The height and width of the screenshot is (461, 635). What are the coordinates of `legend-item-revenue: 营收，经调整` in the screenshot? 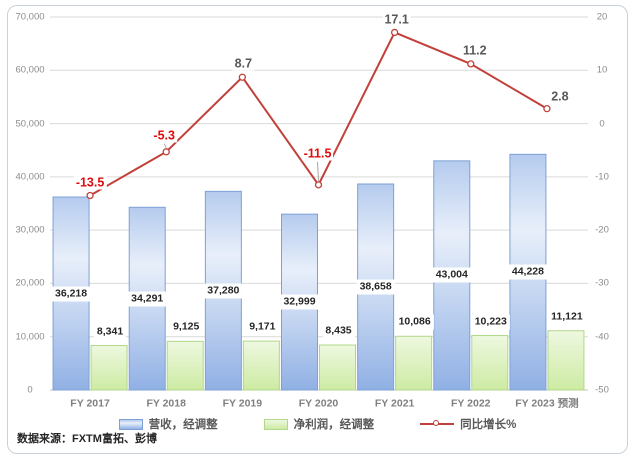 It's located at (168, 424).